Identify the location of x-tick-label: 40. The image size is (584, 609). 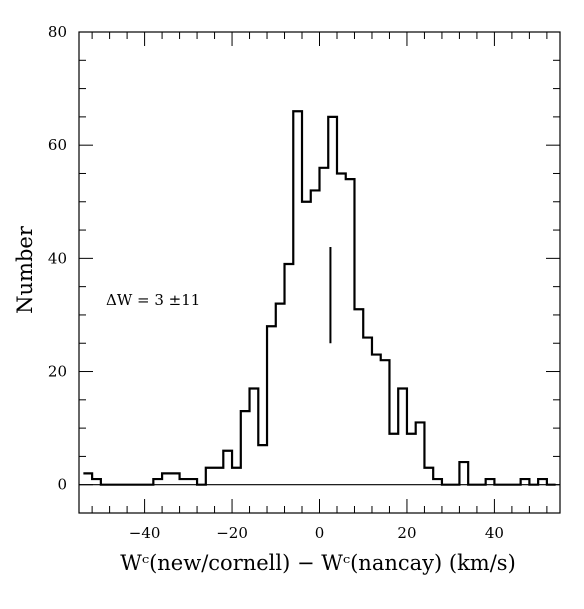
(494, 533).